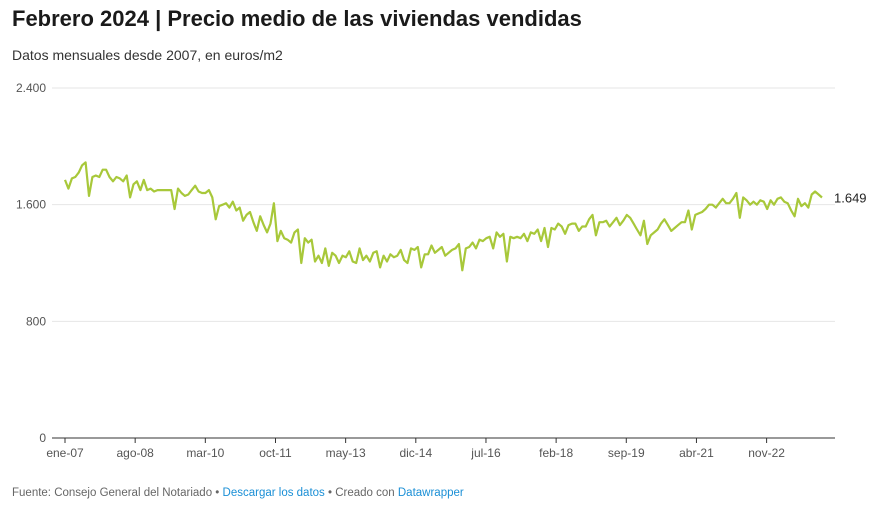 The image size is (886, 508). What do you see at coordinates (850, 198) in the screenshot?
I see `last-value-label: 1.649` at bounding box center [850, 198].